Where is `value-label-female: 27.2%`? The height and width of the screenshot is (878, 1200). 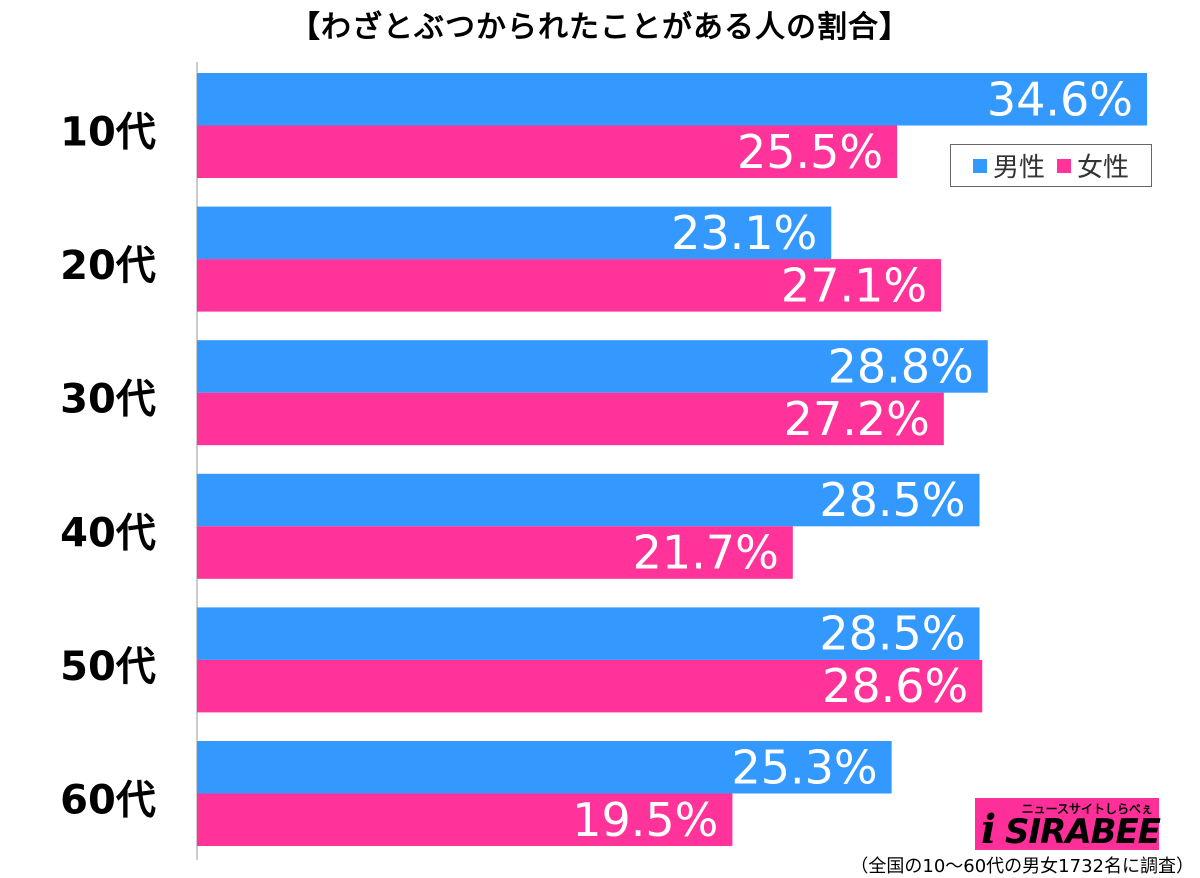
value-label-female: 27.2% is located at coordinates (857, 419).